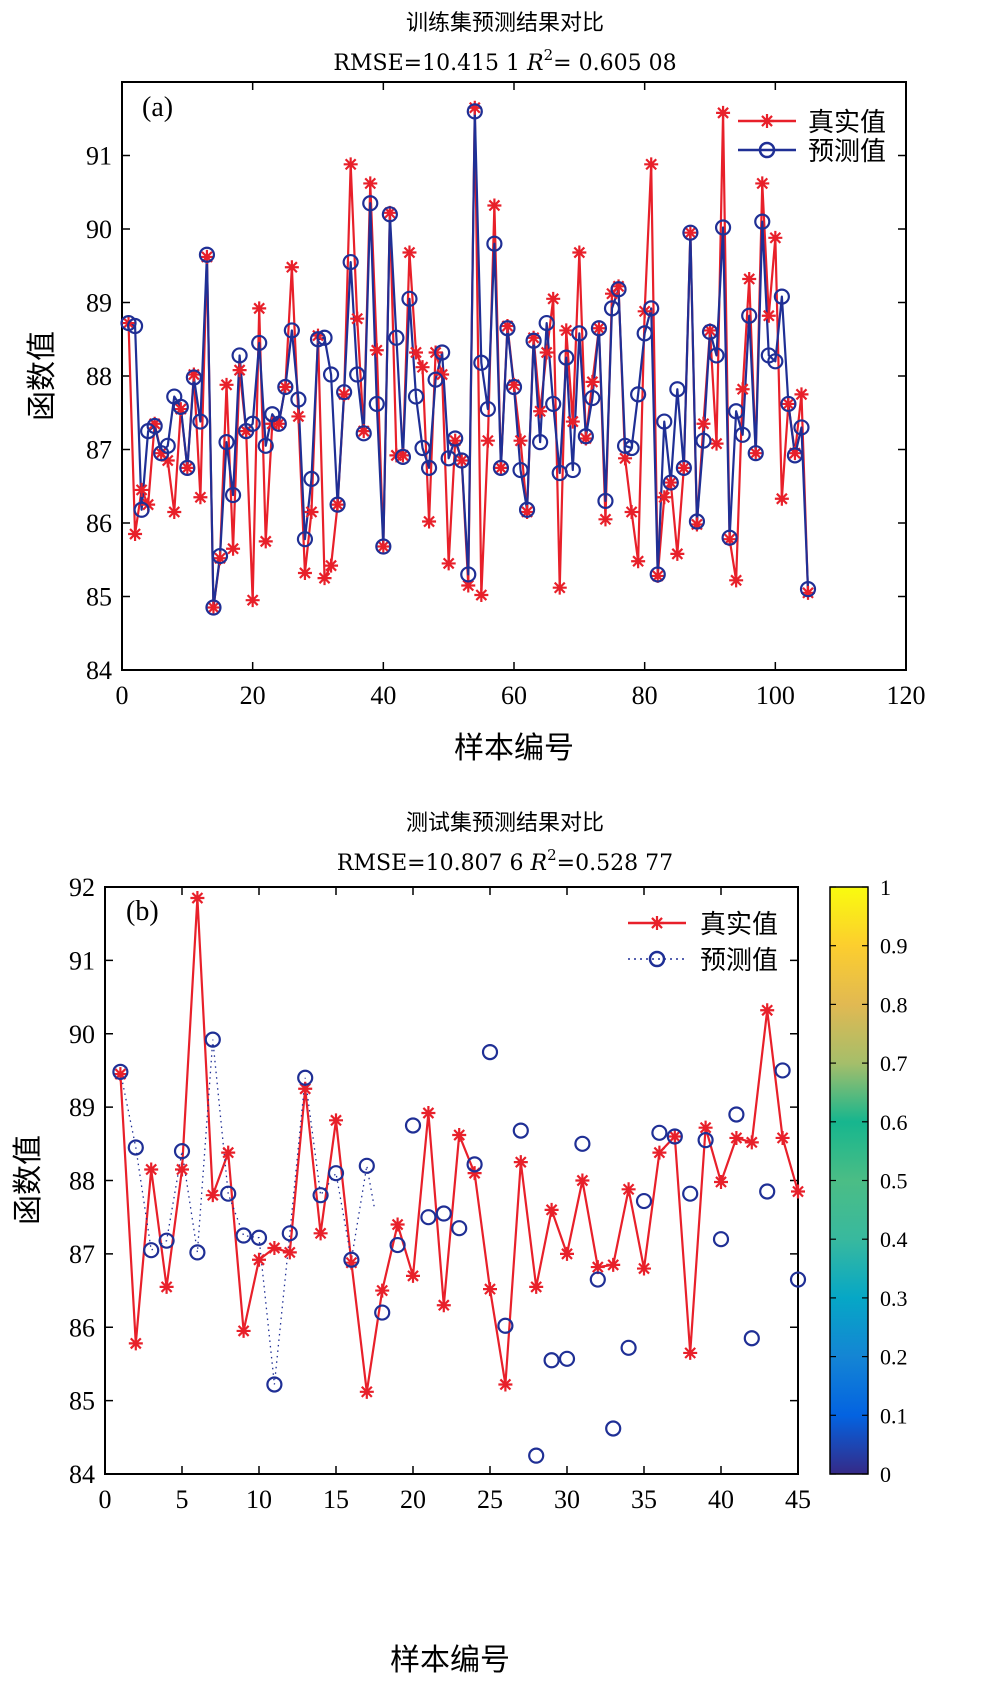  I want to click on x-tick-label: 40, so click(383, 695).